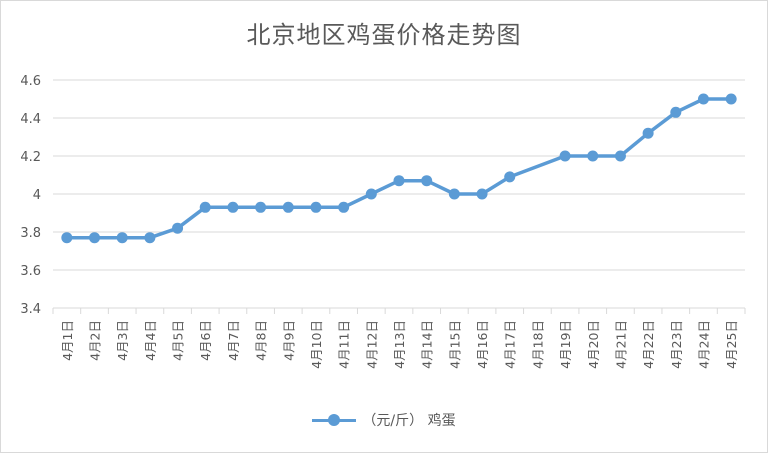  What do you see at coordinates (384, 35) in the screenshot?
I see `chart-title: 北京地区鸡蛋价格走势图` at bounding box center [384, 35].